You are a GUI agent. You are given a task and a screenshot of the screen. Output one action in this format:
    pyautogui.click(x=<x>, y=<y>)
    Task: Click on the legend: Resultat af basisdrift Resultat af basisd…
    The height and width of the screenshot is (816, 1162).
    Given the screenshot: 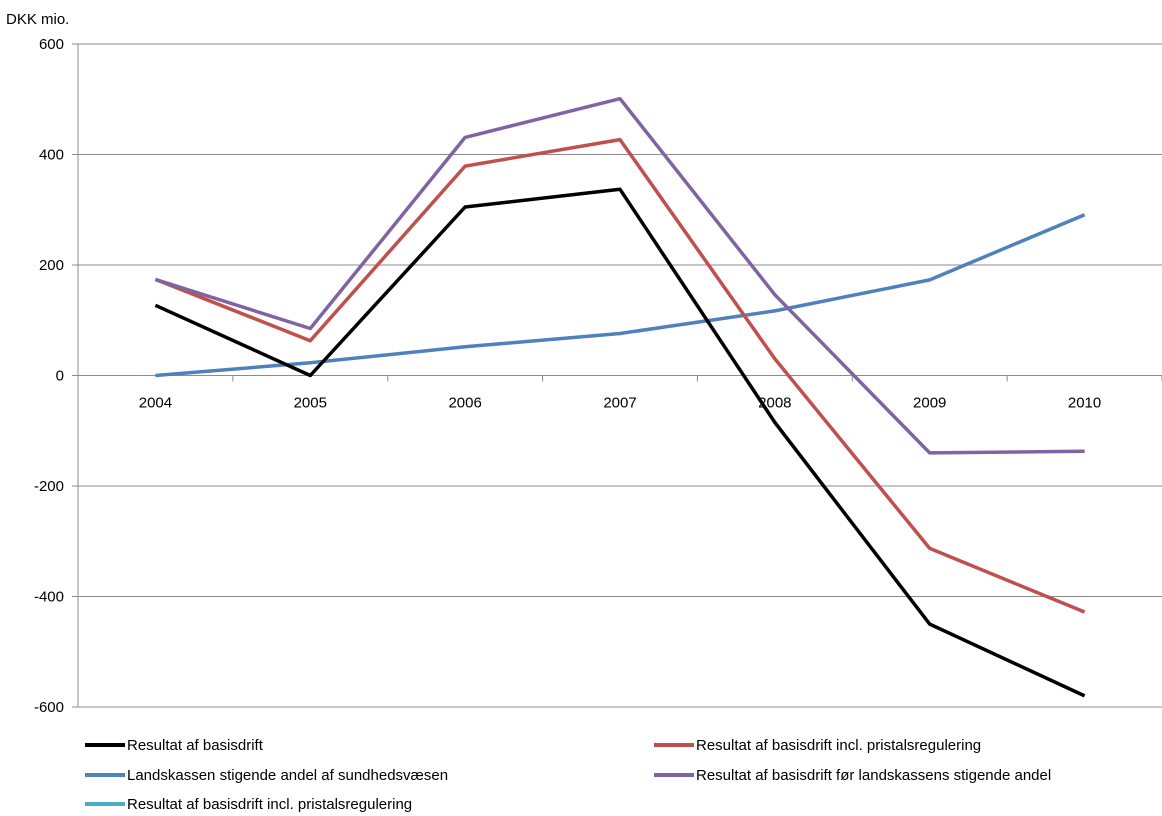 What is the action you would take?
    pyautogui.click(x=568, y=775)
    